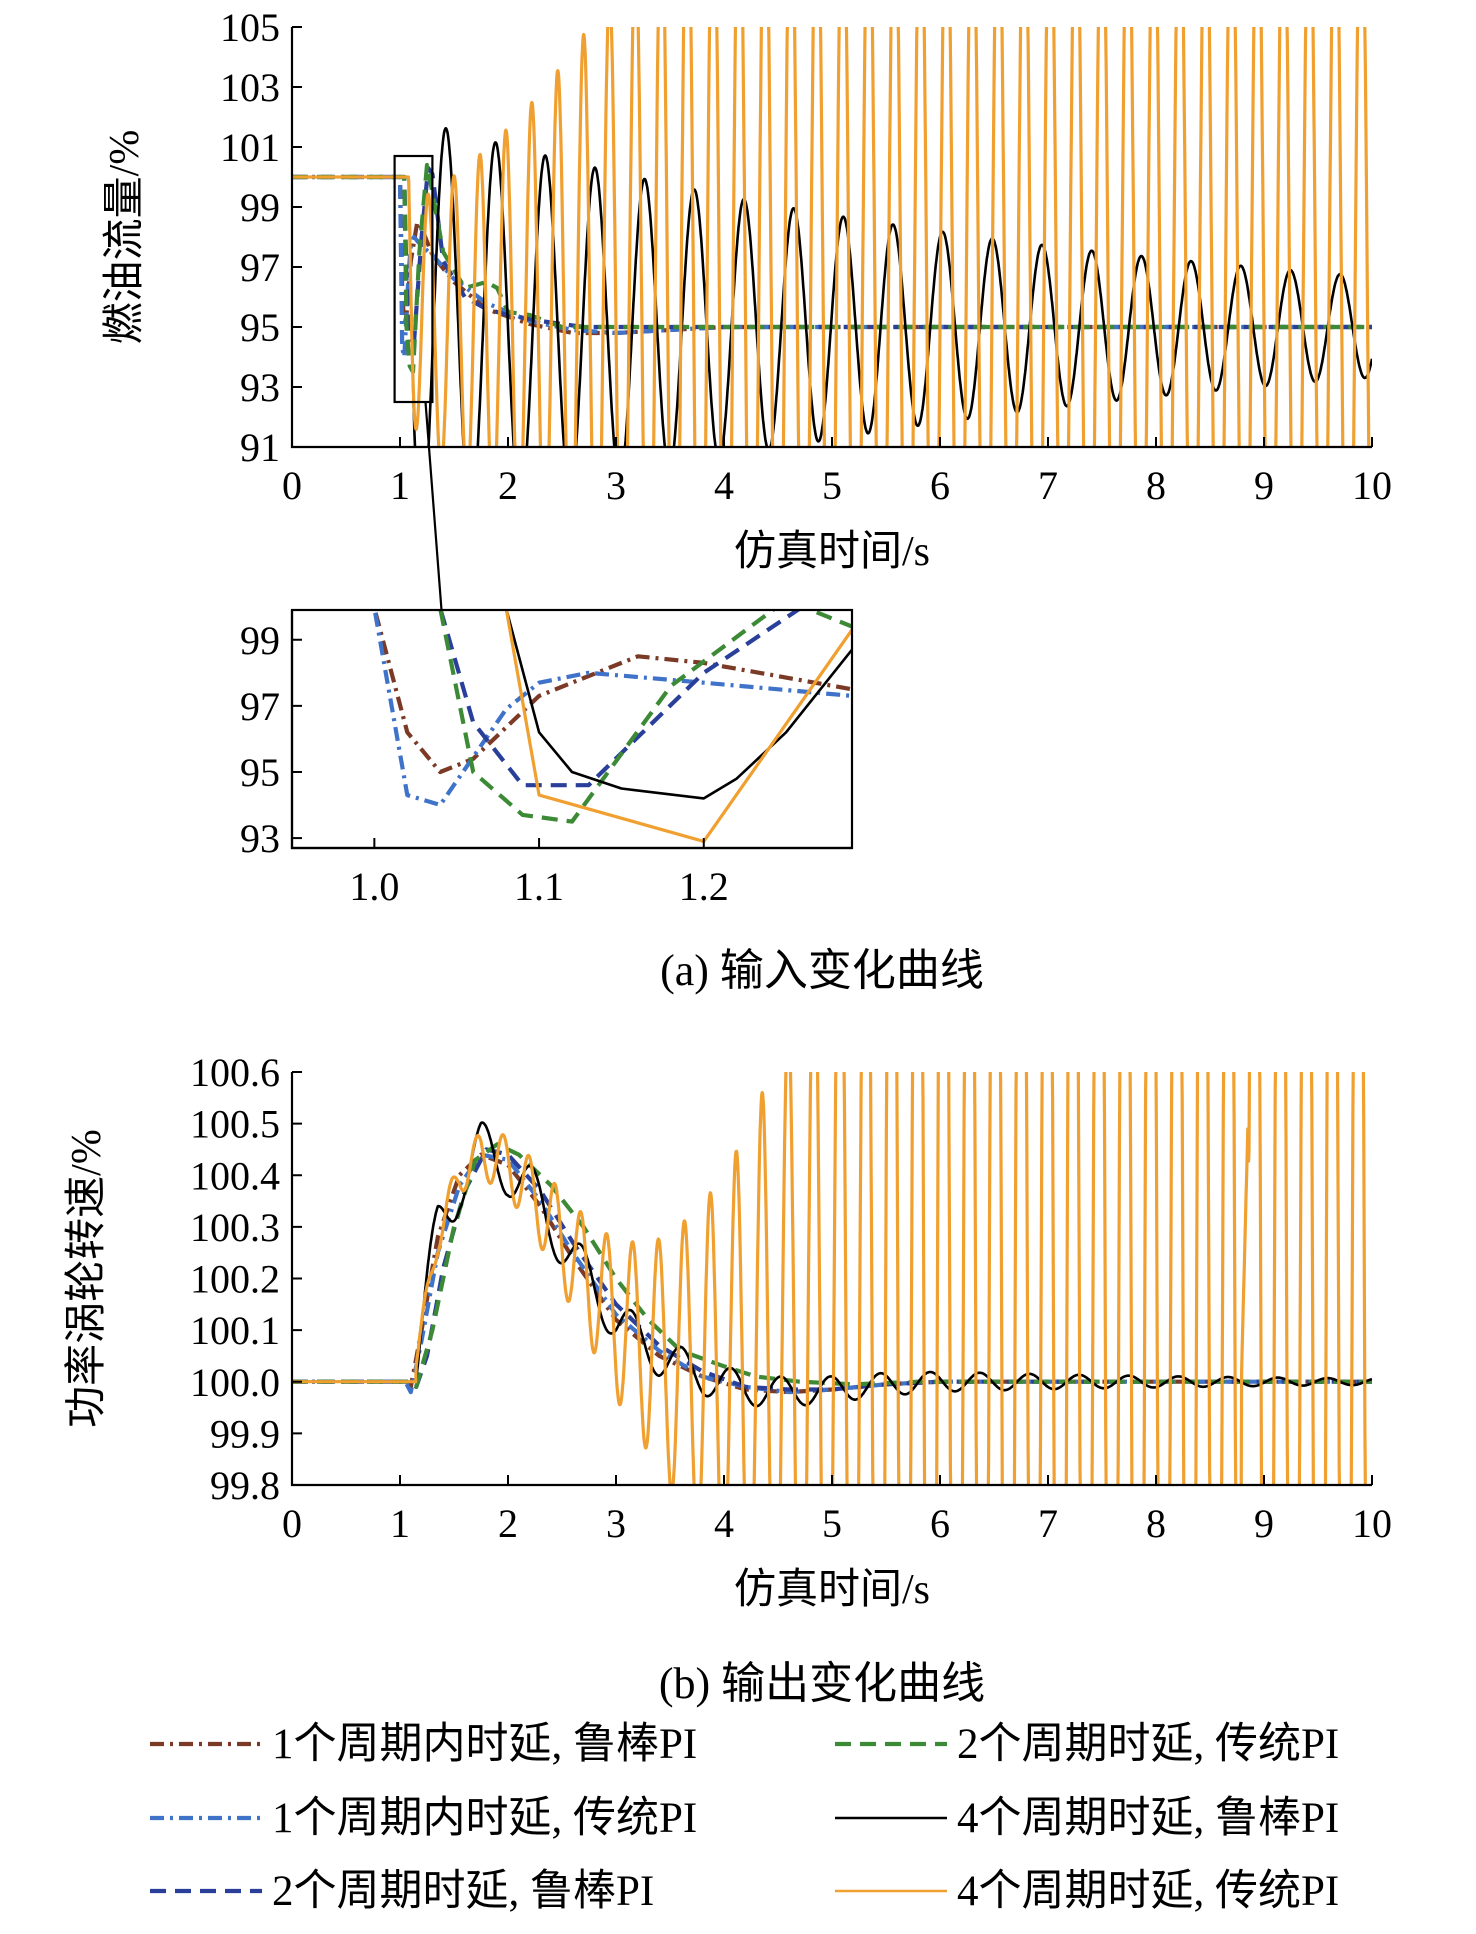 The image size is (1476, 1934). What do you see at coordinates (86, 1278) in the screenshot?
I see `y-axis-title: 功率涡轮转速/%` at bounding box center [86, 1278].